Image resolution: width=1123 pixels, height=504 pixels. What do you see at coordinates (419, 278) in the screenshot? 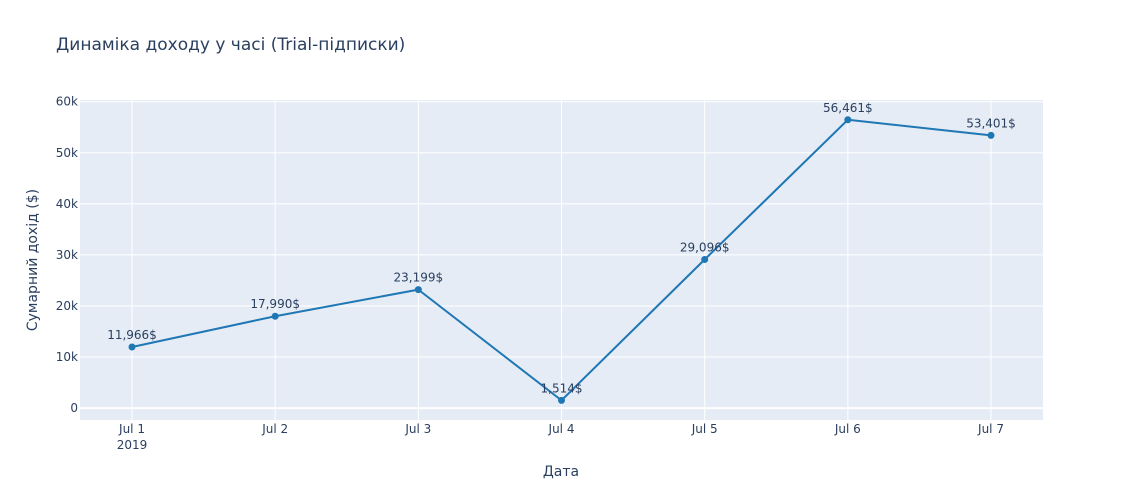
I see `data-label: 23,199$` at bounding box center [419, 278].